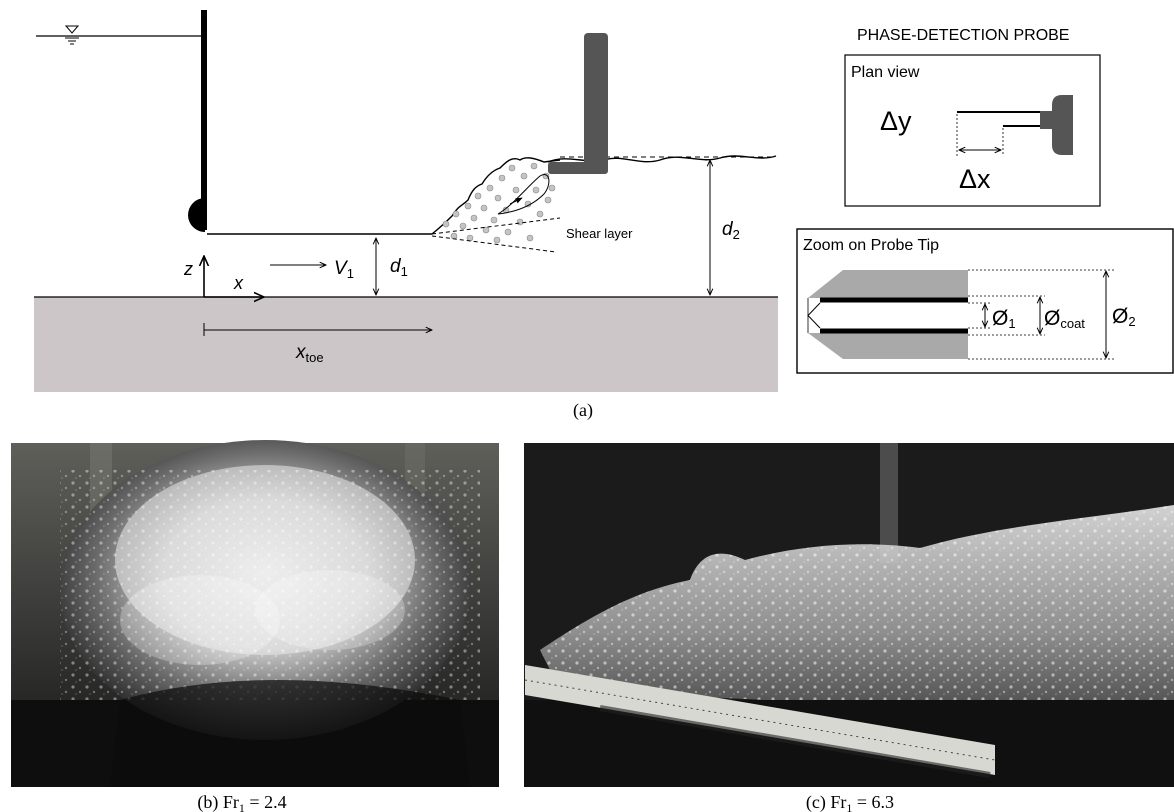  I want to click on probe-title: PHASE-DETECTION PROBE, so click(963, 35).